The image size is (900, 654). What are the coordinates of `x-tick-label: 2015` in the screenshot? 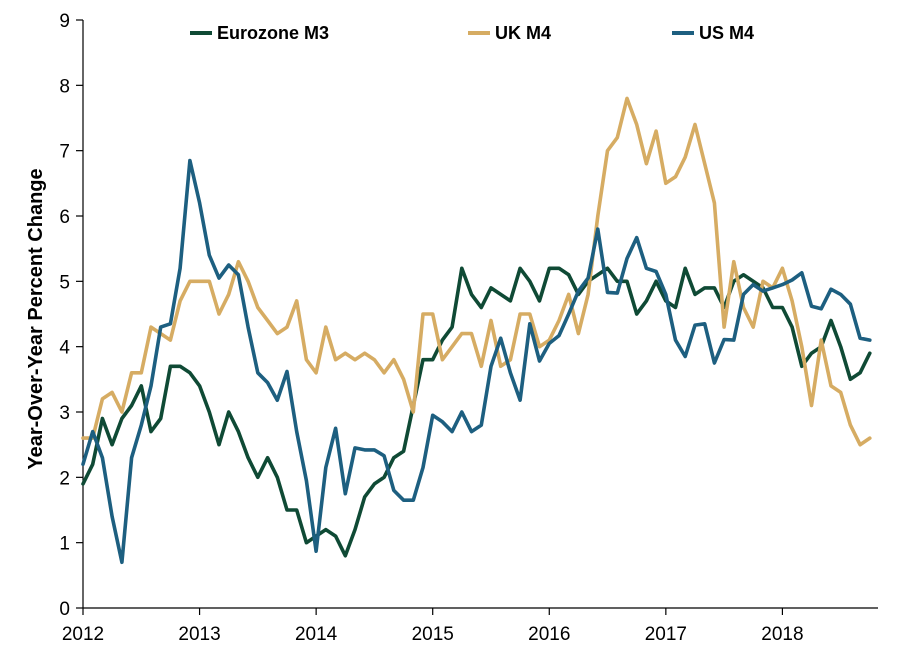 It's located at (433, 634).